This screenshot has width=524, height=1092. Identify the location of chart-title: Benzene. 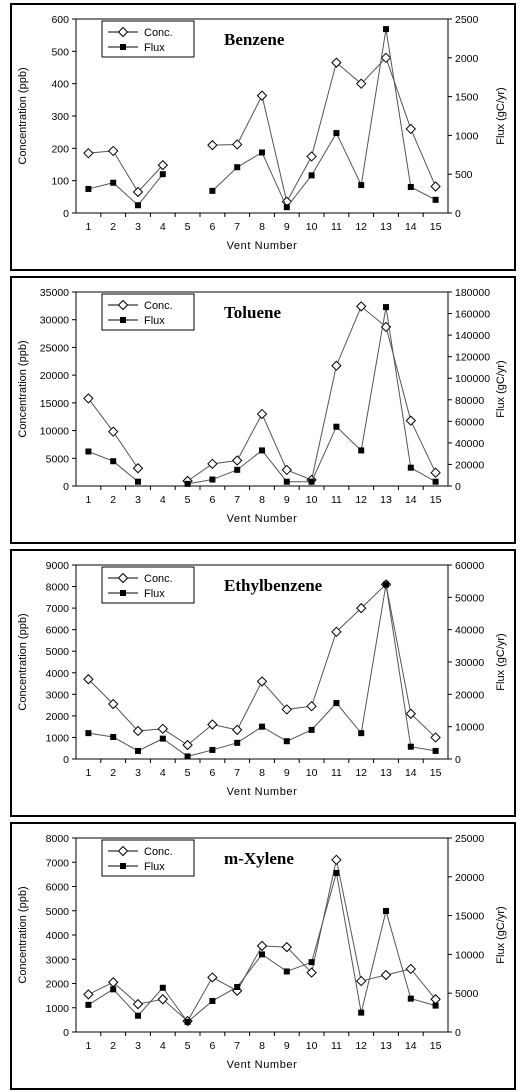
(254, 39).